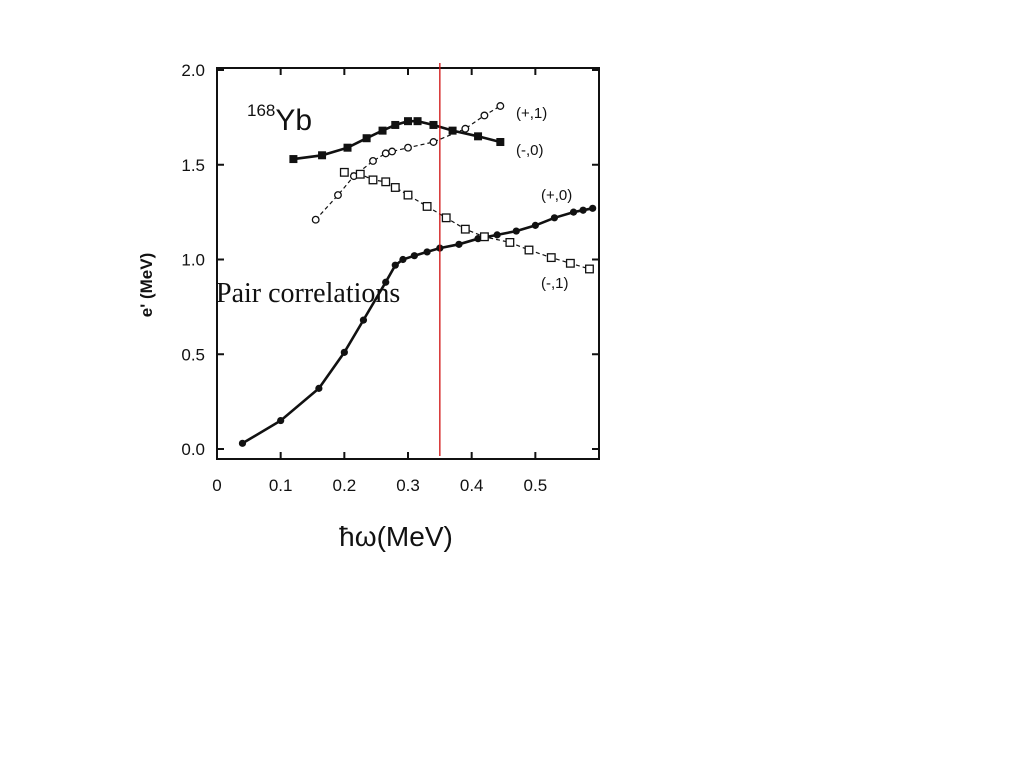  What do you see at coordinates (530, 150) in the screenshot?
I see `series-label-minus-0: (-,0)` at bounding box center [530, 150].